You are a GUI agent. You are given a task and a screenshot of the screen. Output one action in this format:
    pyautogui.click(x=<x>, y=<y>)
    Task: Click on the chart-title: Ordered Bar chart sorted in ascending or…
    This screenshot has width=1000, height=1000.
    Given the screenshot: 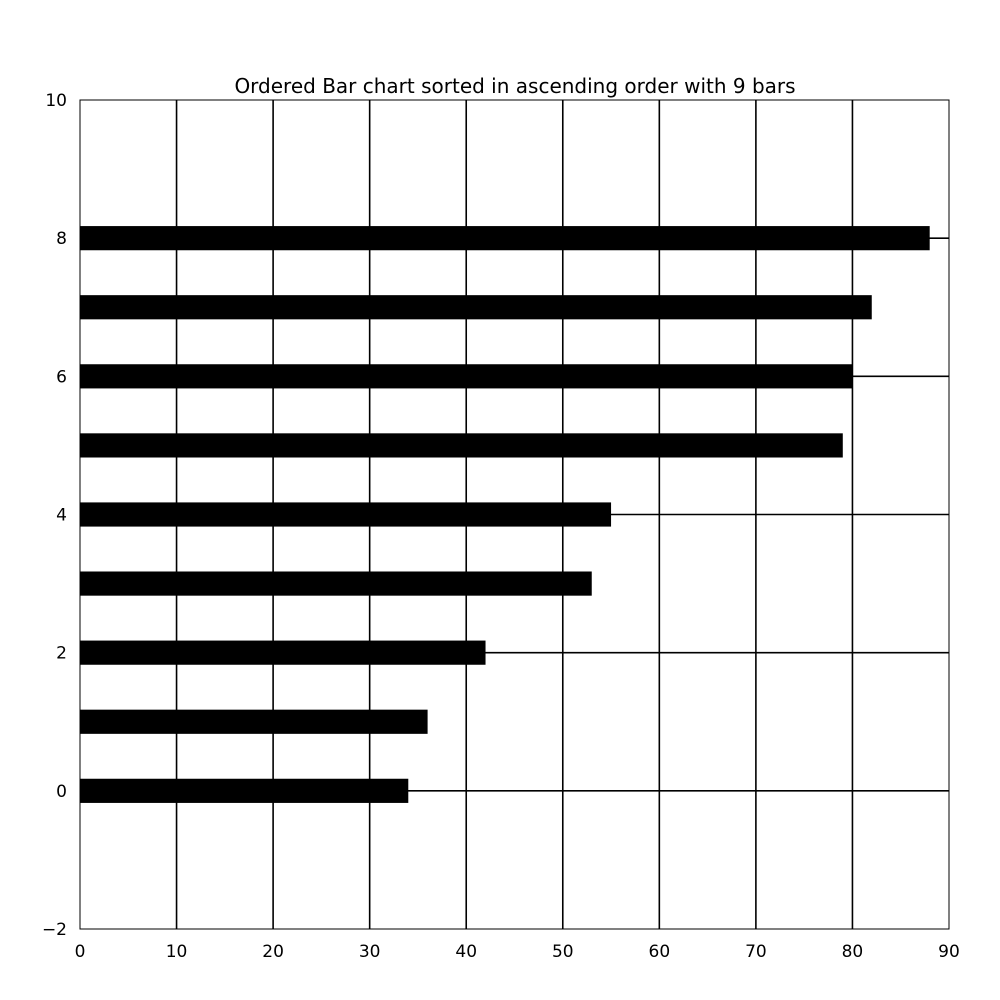 What is the action you would take?
    pyautogui.click(x=514, y=86)
    